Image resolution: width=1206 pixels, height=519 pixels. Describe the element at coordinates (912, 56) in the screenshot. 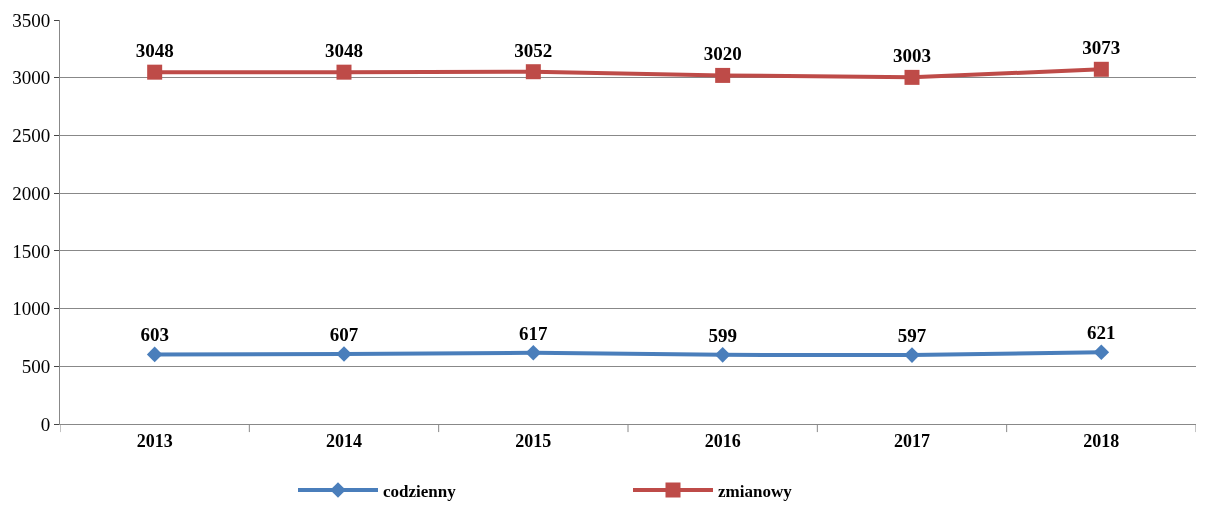

I see `data-label: 3003` at that location.